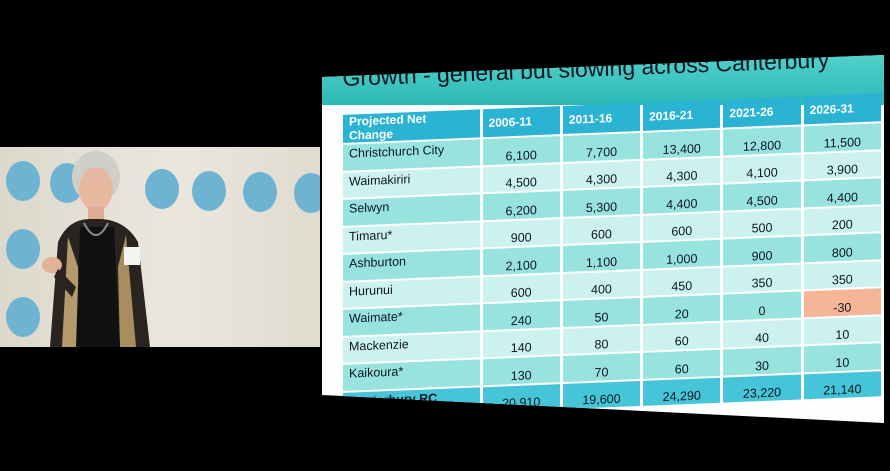  Describe the element at coordinates (411, 182) in the screenshot. I see `row-label: Waimakiriri` at that location.